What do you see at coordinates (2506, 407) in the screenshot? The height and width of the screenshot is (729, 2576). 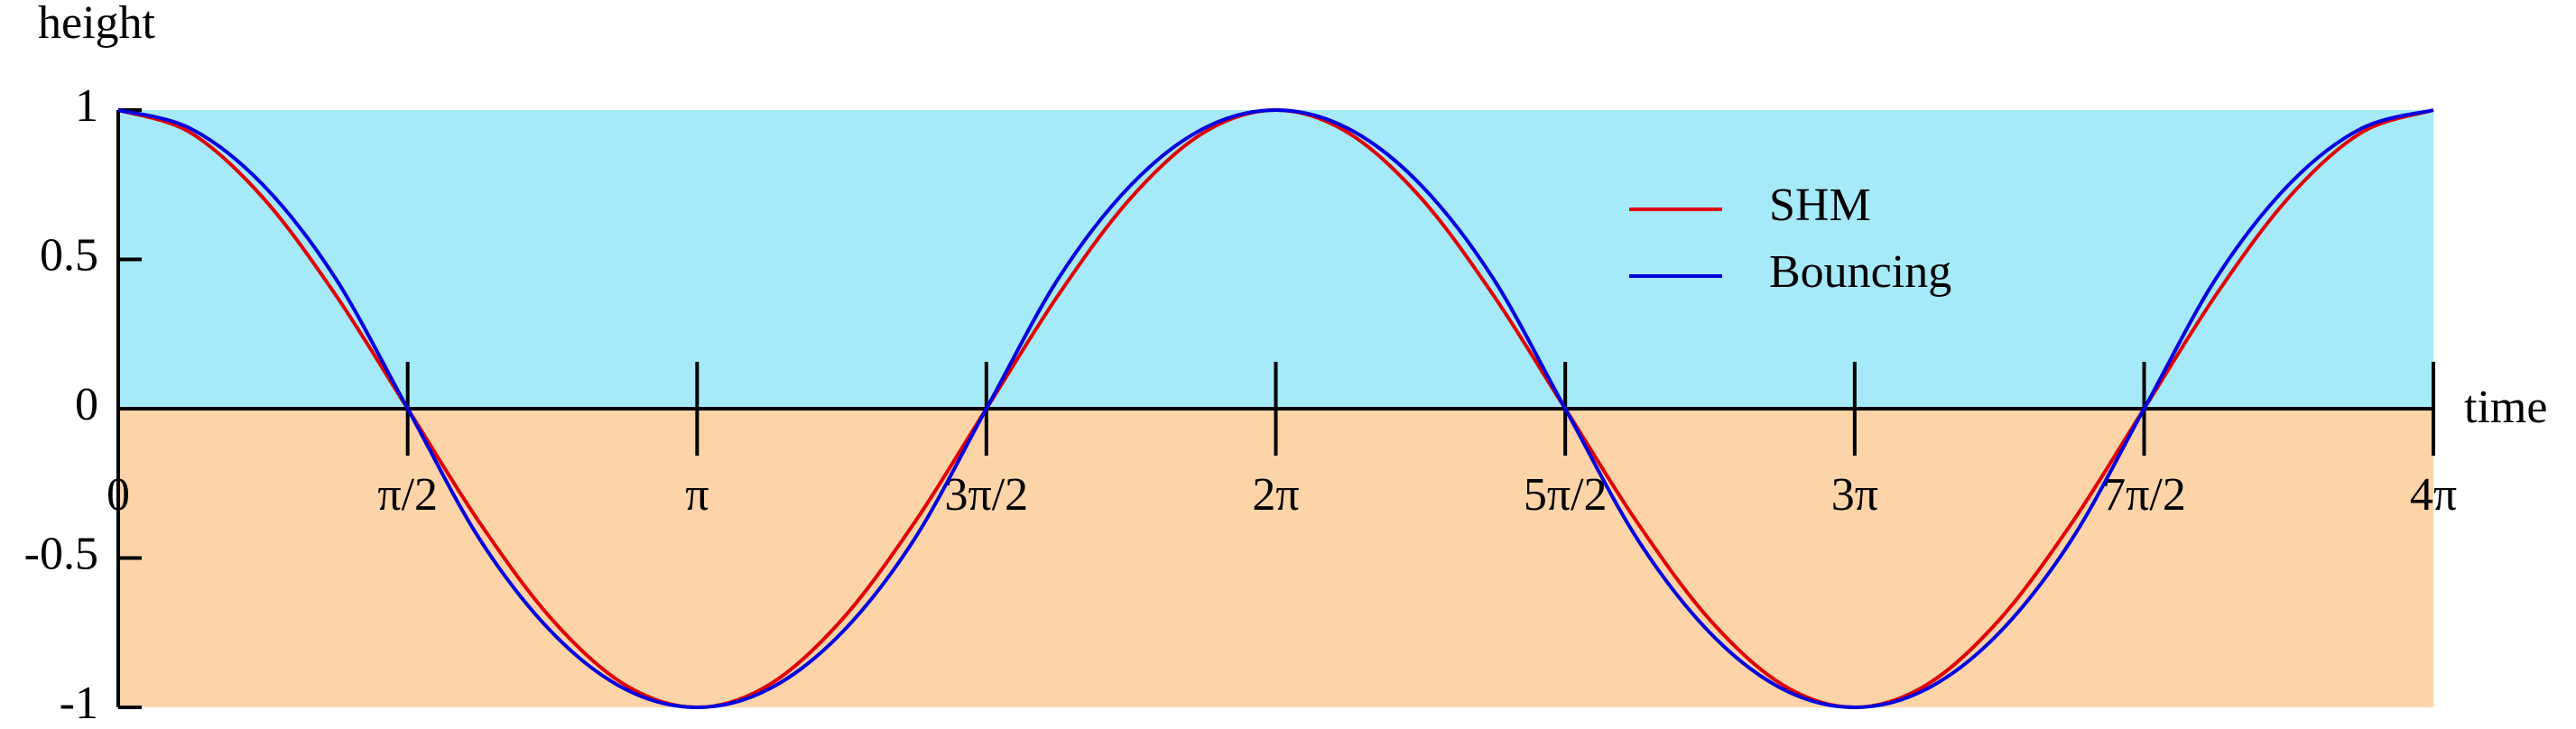 I see `x-axis-label: time` at bounding box center [2506, 407].